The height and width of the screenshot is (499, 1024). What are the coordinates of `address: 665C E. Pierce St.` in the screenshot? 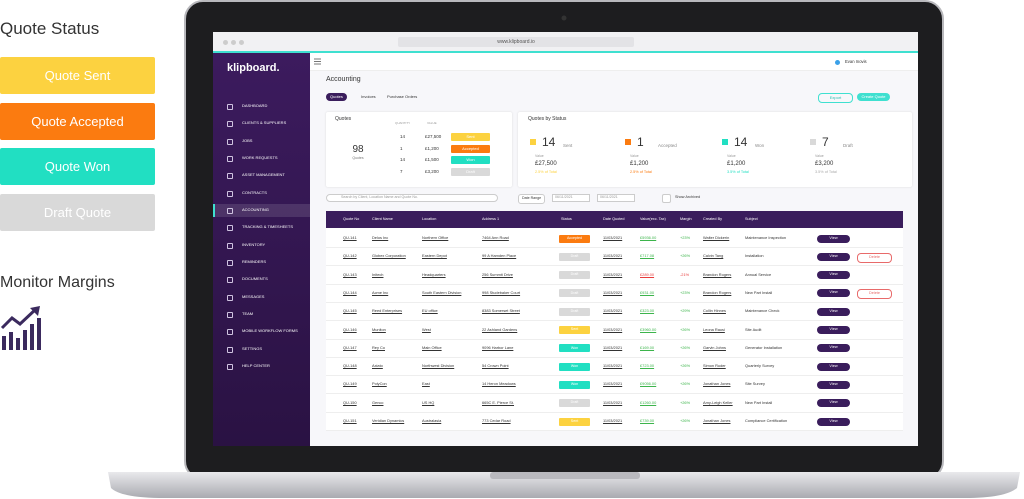 It's located at (498, 402).